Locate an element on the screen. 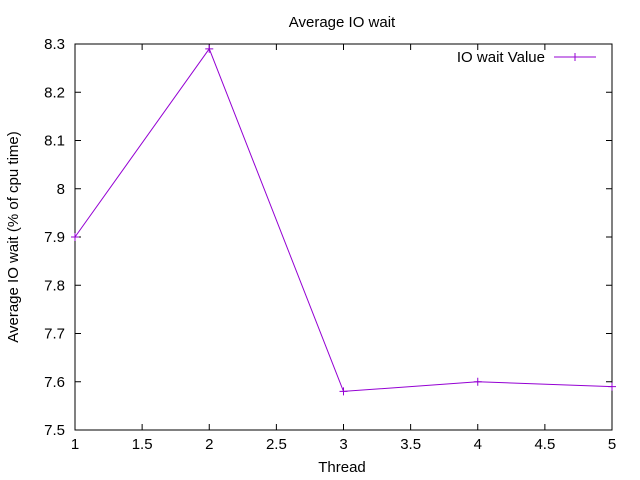  legend-marker is located at coordinates (575, 57).